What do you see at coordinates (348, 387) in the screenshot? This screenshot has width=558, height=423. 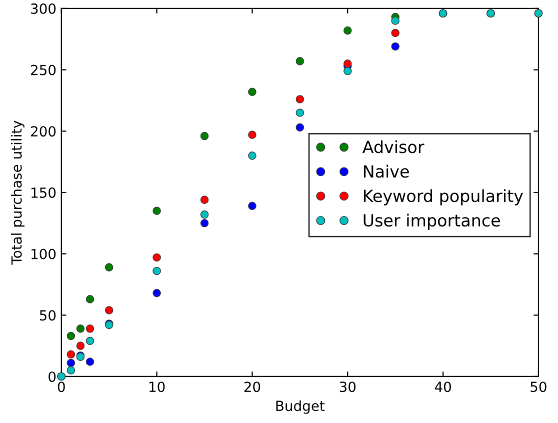 I see `x-tick-label: 30` at bounding box center [348, 387].